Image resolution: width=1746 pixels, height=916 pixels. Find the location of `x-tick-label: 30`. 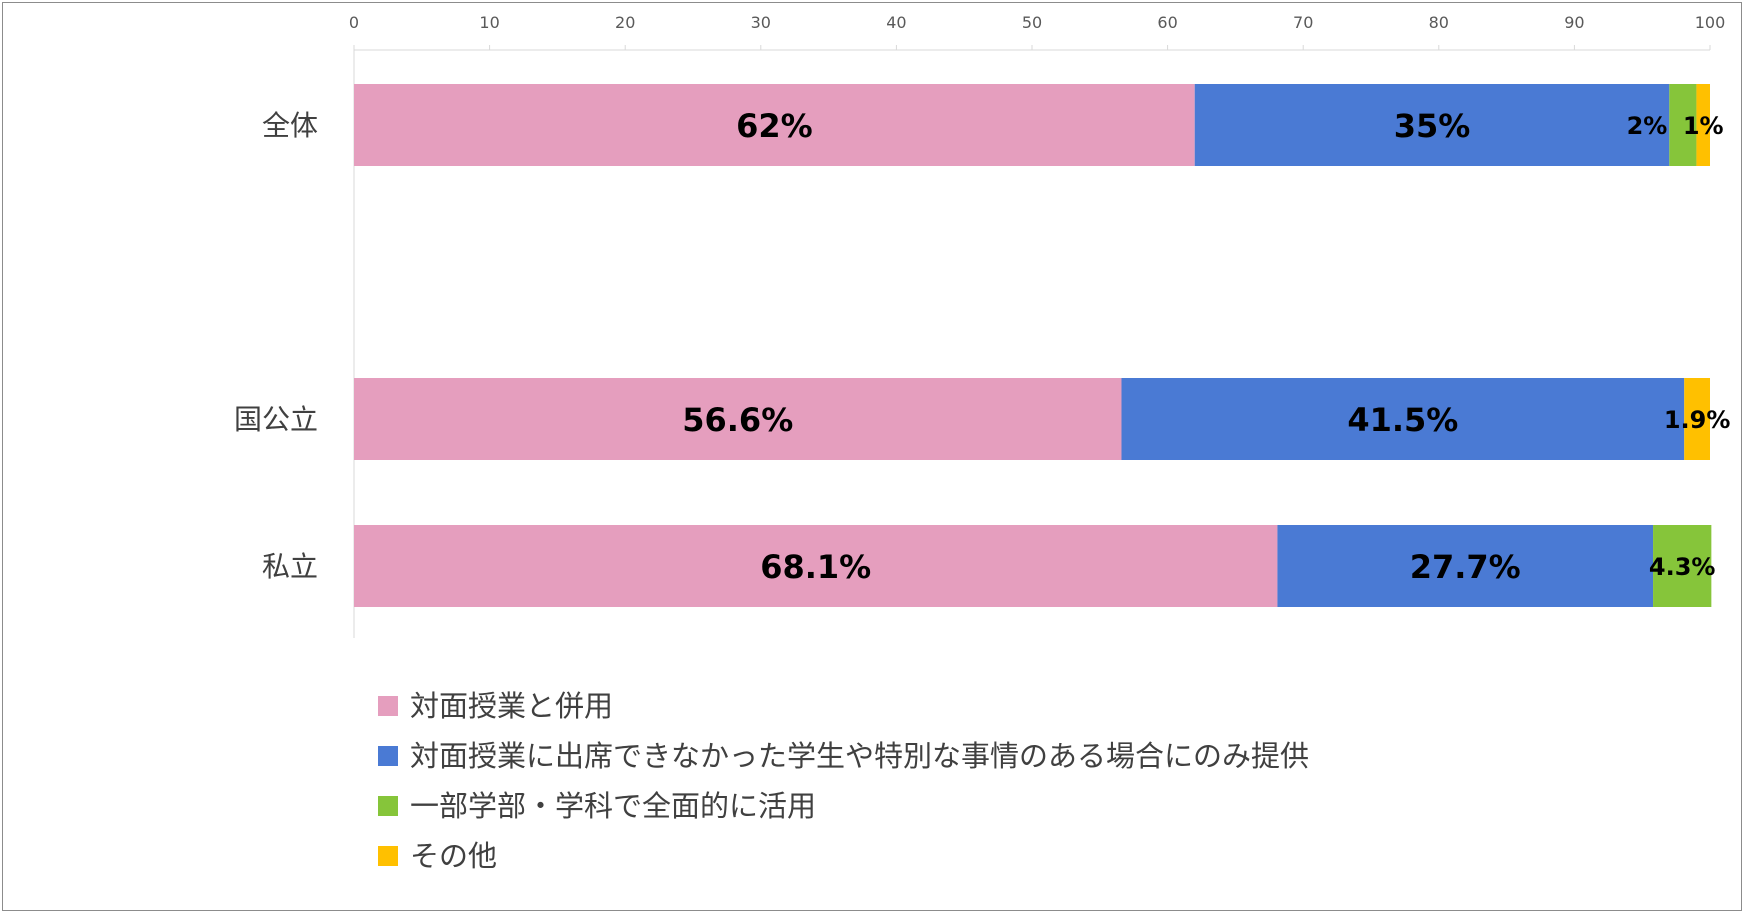

x-tick-label: 30 is located at coordinates (761, 22).